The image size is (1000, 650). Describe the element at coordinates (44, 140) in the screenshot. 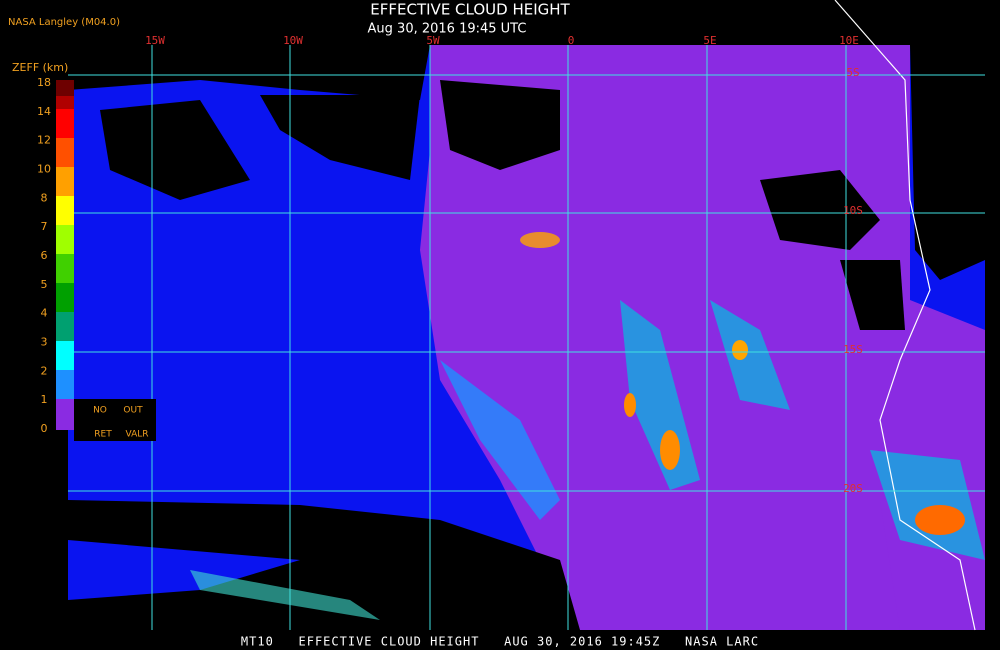

I see `legend-label: 12` at that location.